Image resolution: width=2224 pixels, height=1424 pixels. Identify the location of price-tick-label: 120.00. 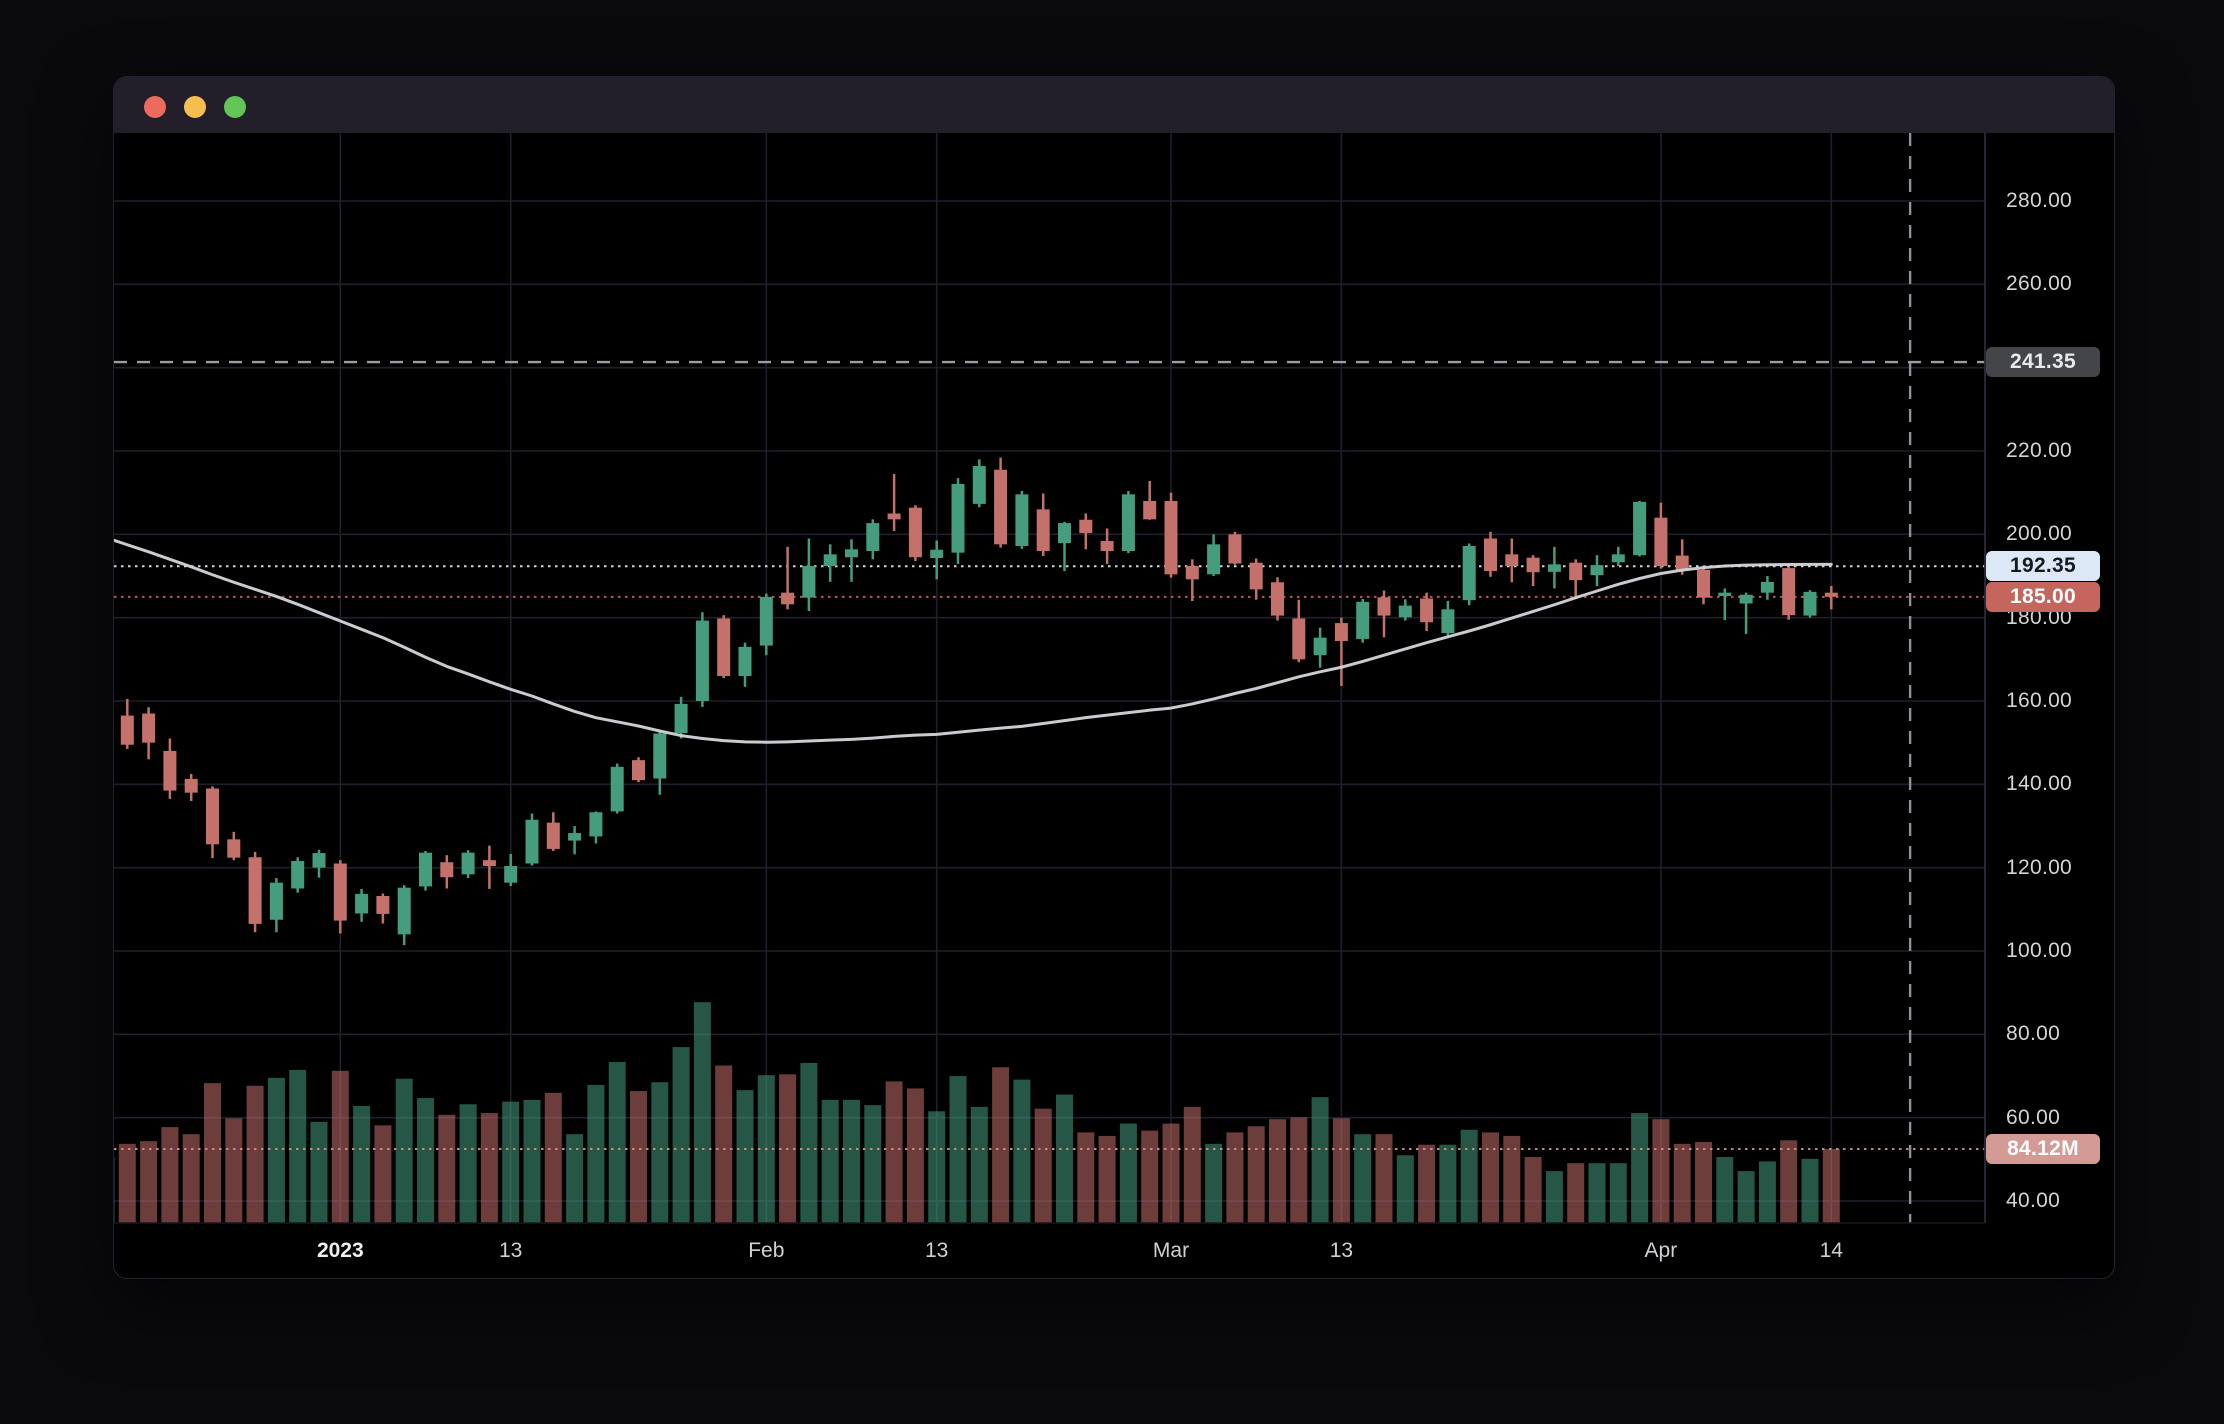
(2039, 867).